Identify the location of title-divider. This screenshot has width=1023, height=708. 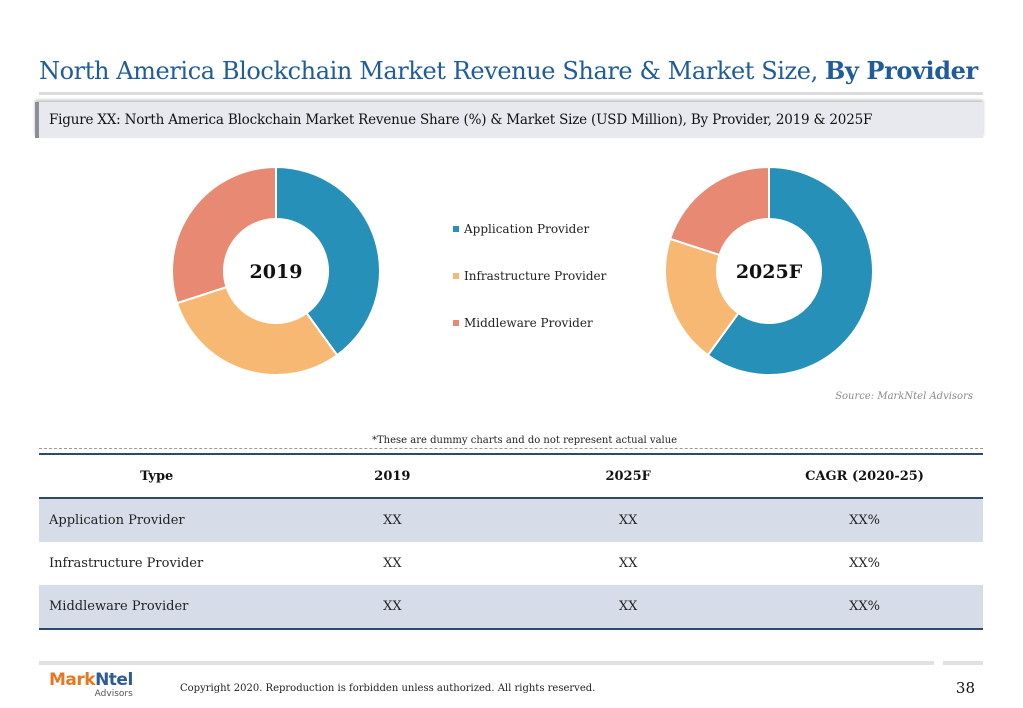
(511, 93).